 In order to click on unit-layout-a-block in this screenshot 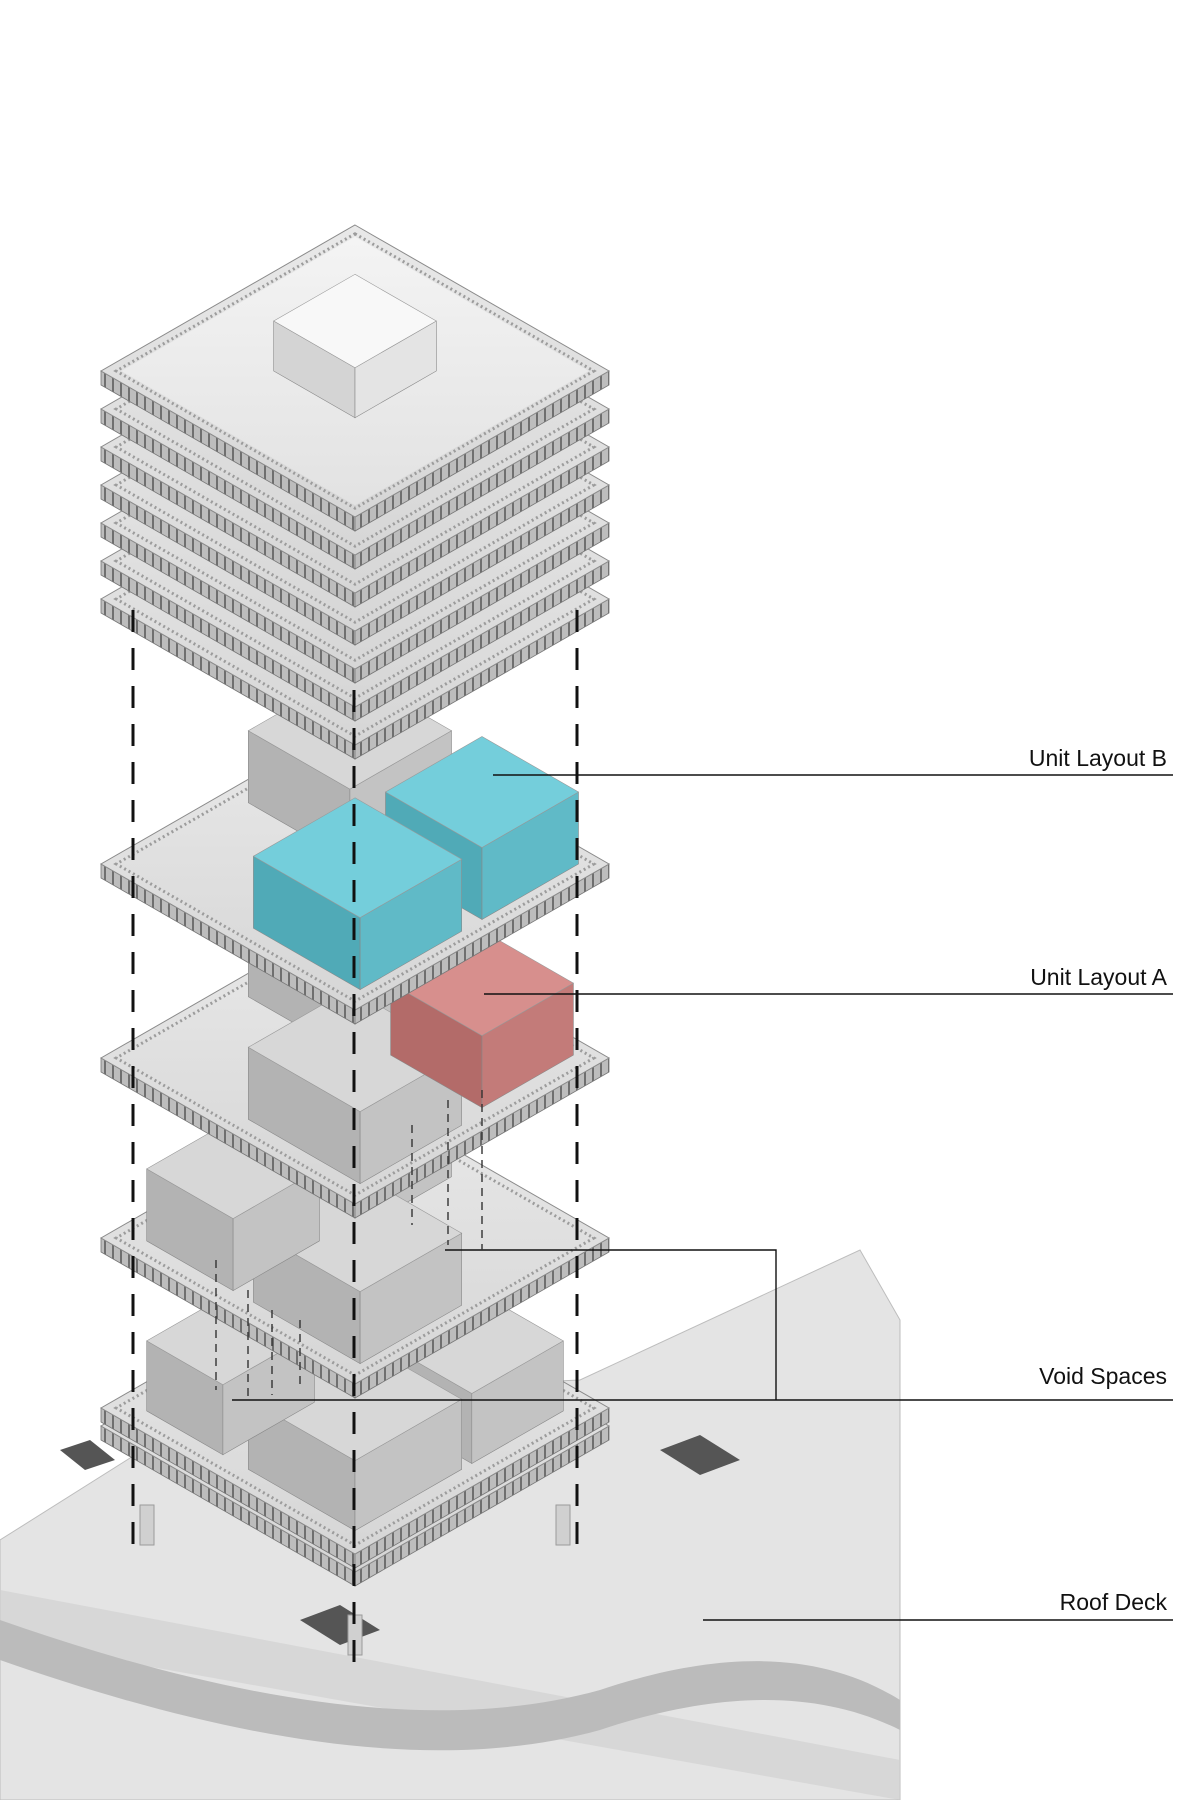, I will do `click(482, 1019)`.